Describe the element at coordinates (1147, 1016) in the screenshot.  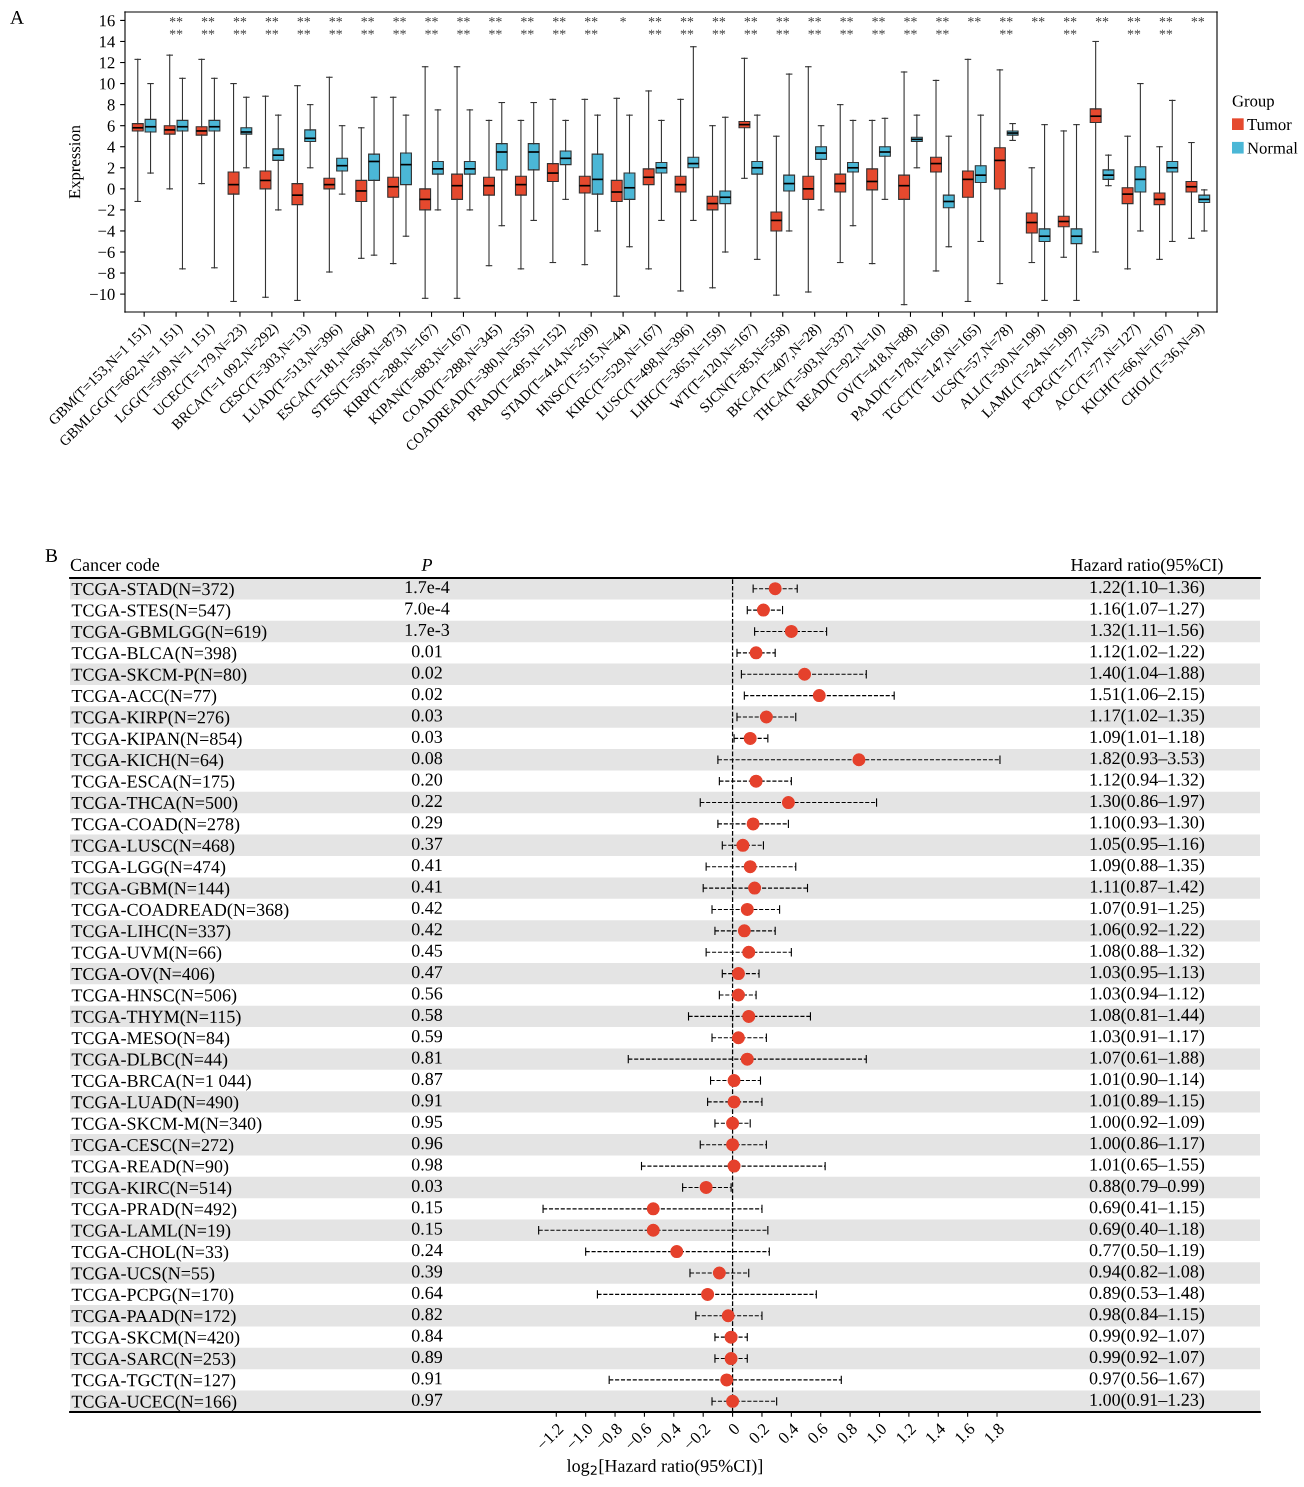
I see `annotation: 1.08(0.81–1.44)` at that location.